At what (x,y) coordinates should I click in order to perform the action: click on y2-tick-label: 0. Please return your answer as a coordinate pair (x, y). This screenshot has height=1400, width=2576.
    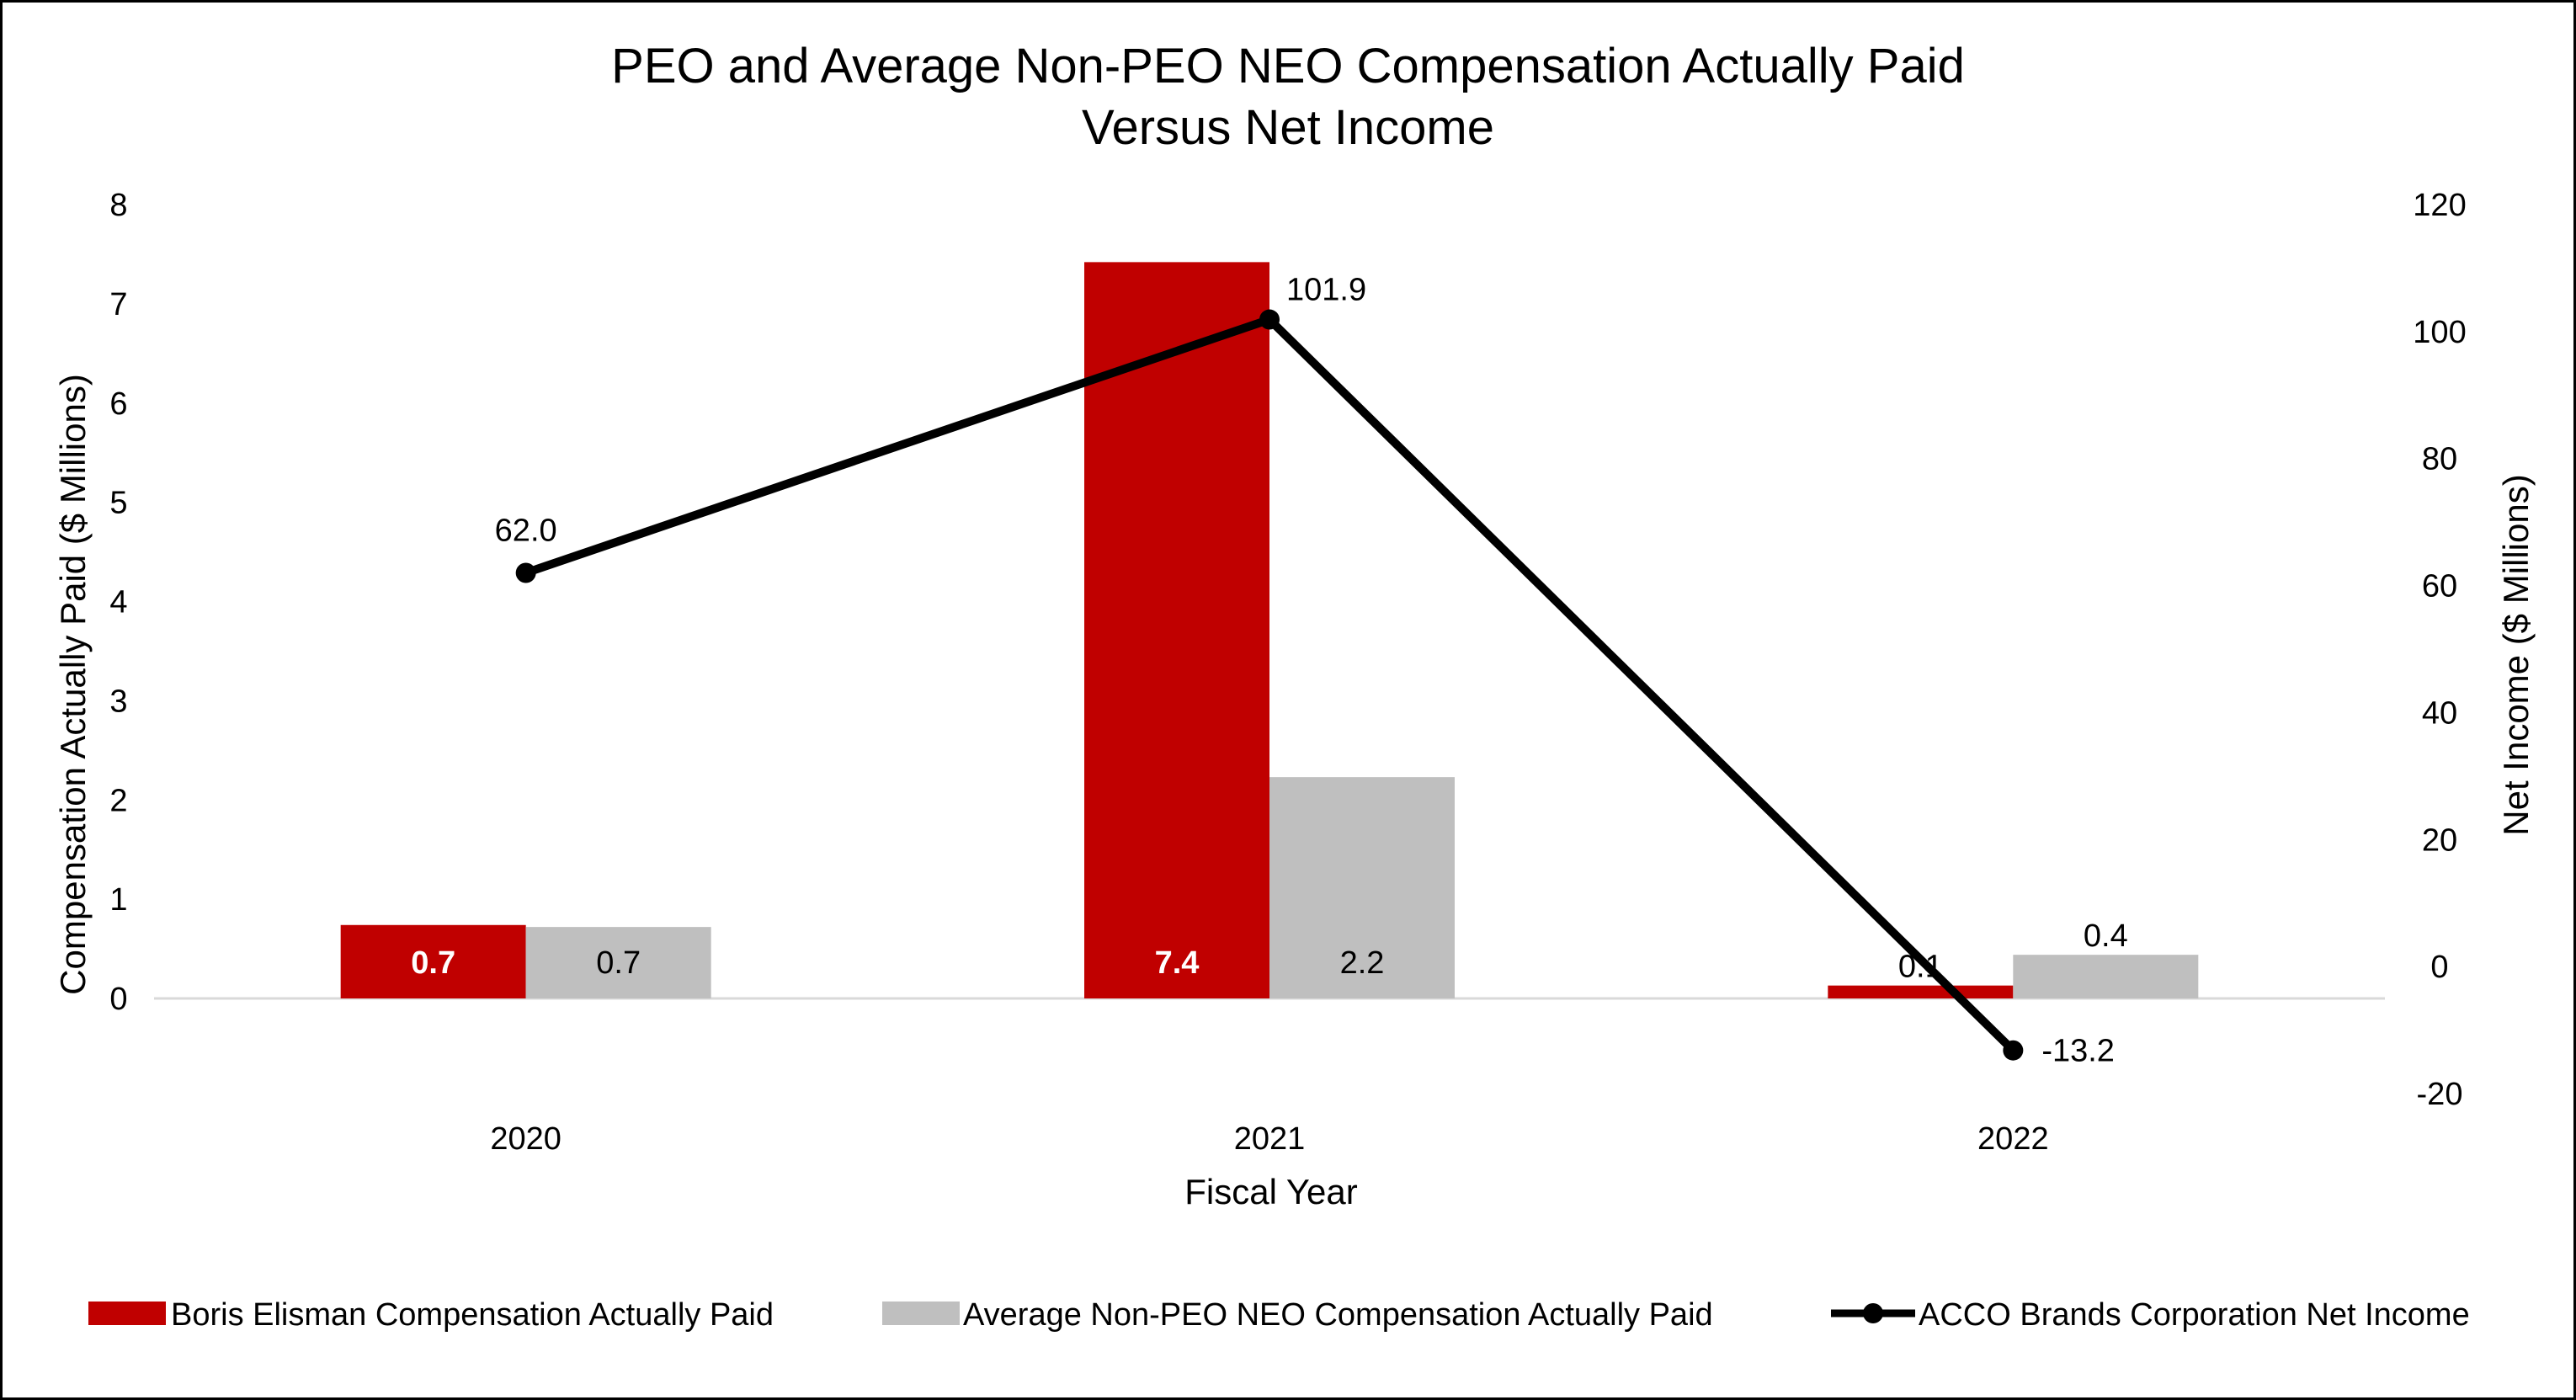
    Looking at the image, I should click on (2439, 967).